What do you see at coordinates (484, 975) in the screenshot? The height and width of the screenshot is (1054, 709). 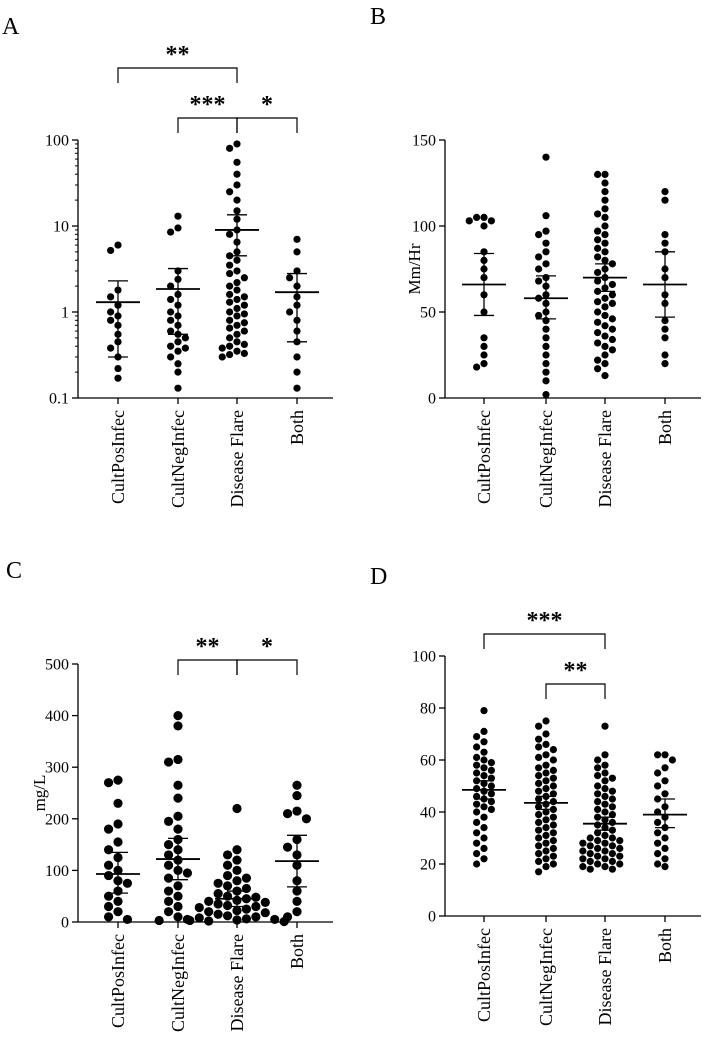 I see `panel-d-category-label: CultPosInfec` at bounding box center [484, 975].